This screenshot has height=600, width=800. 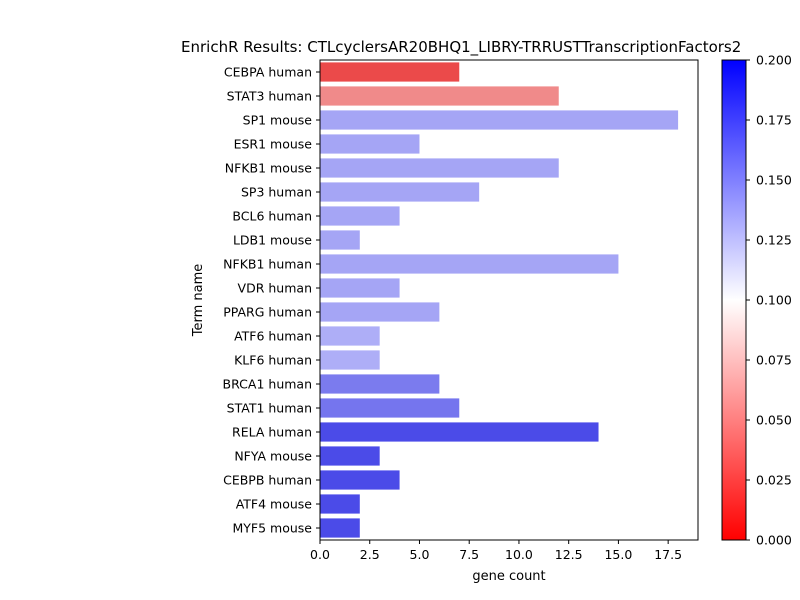 I want to click on x-tick-label: 10.0, so click(x=519, y=554).